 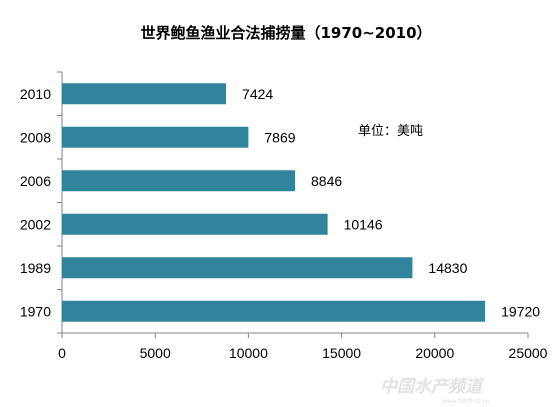 What do you see at coordinates (257, 94) in the screenshot?
I see `data-label: 7424` at bounding box center [257, 94].